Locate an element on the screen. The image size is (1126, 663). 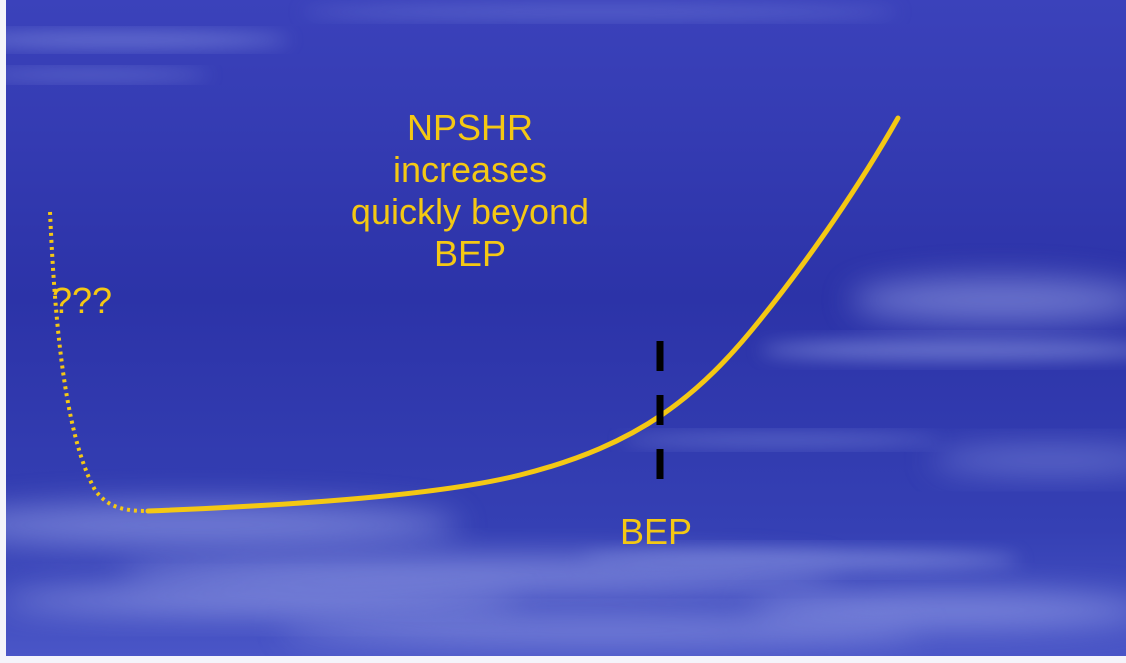
annotation-line: quickly beyond is located at coordinates (470, 211).